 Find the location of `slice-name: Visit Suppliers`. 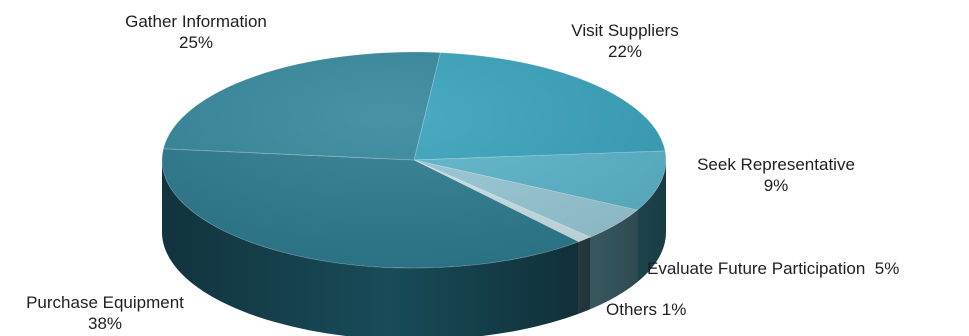

slice-name: Visit Suppliers is located at coordinates (625, 30).